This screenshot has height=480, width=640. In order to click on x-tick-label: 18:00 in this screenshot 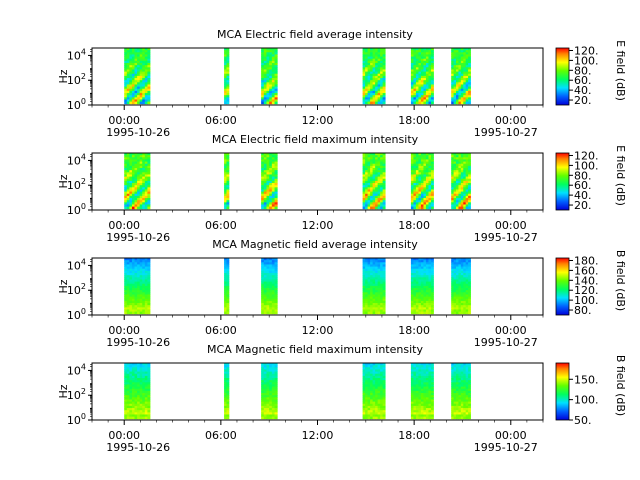, I will do `click(414, 330)`.